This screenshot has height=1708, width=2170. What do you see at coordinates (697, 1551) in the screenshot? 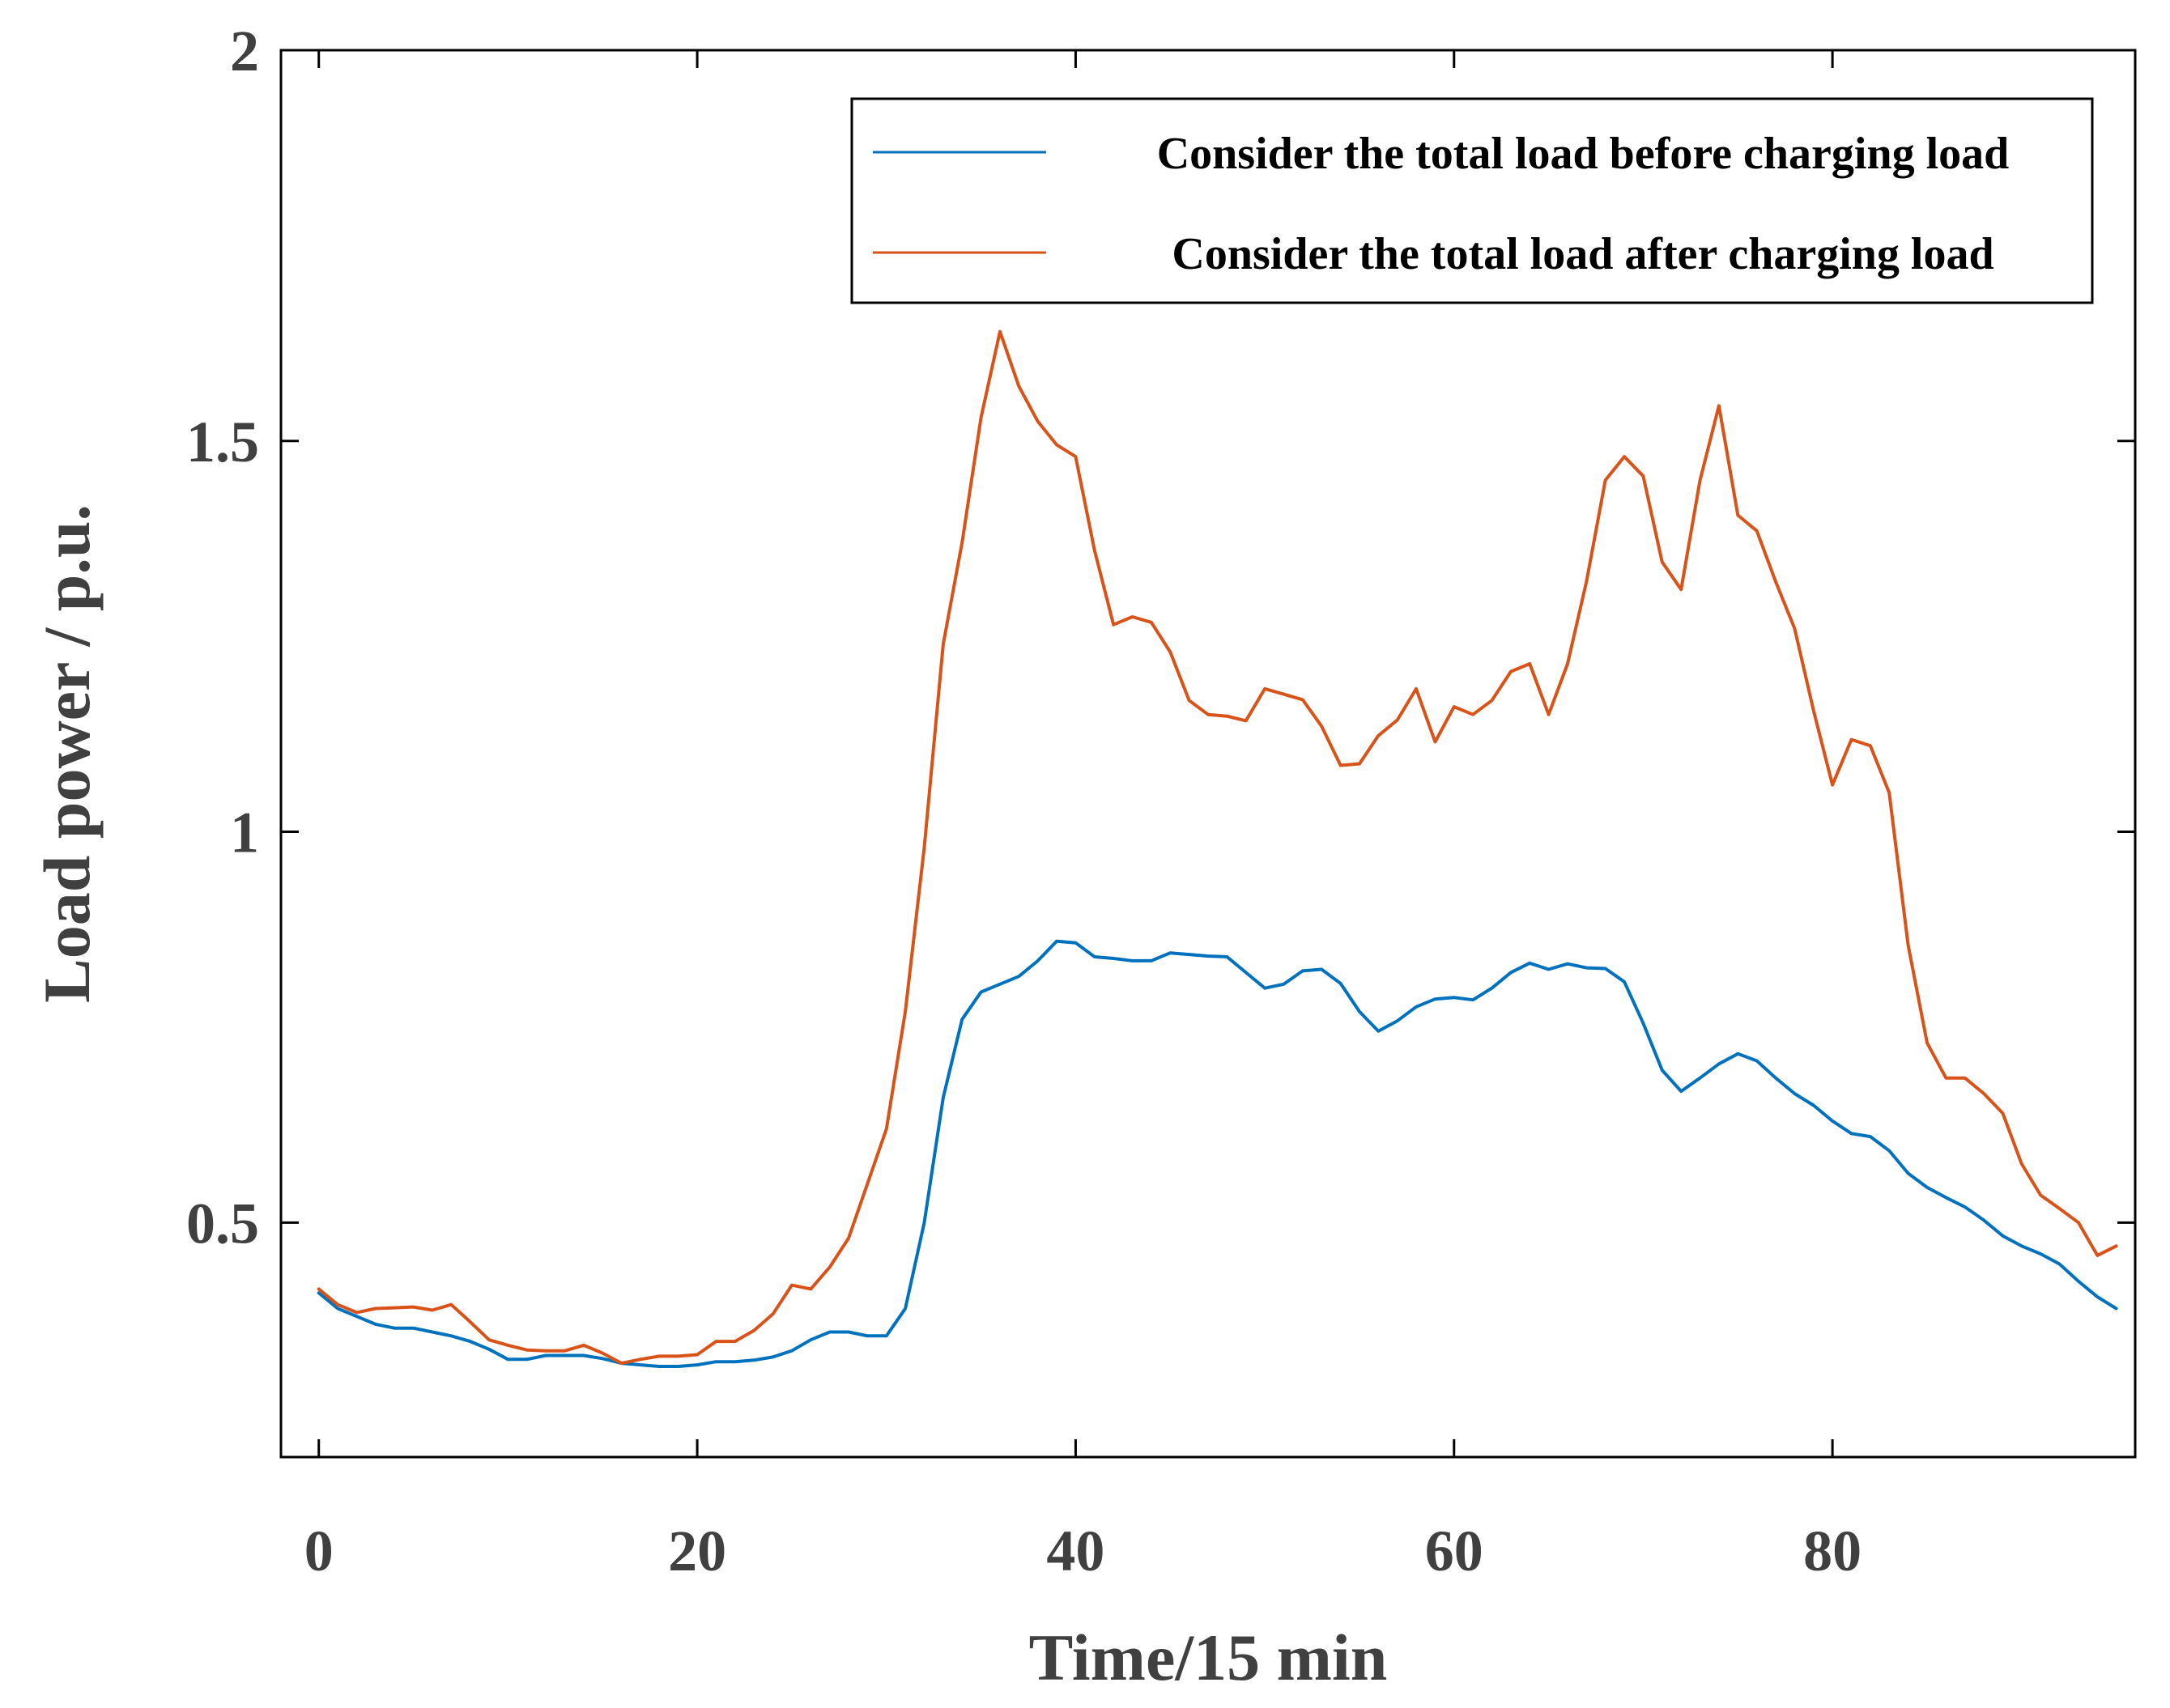
I see `x-tick-label: 20` at bounding box center [697, 1551].